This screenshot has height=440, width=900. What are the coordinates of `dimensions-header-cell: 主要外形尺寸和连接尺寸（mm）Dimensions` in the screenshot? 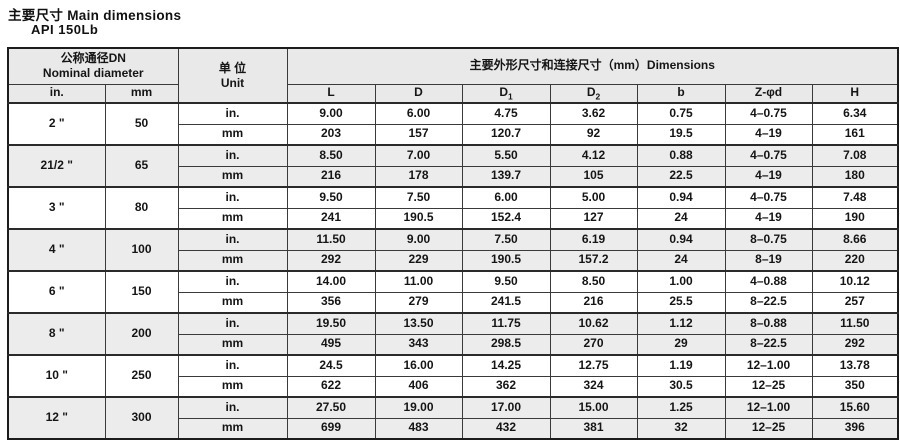 It's located at (592, 66).